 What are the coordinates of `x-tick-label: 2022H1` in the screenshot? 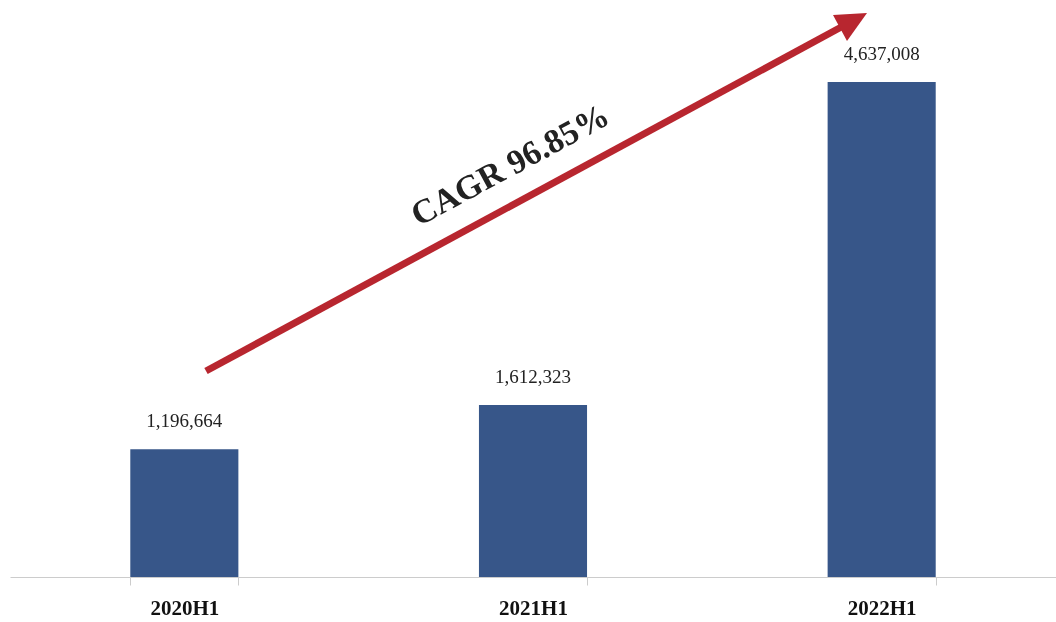 It's located at (882, 607).